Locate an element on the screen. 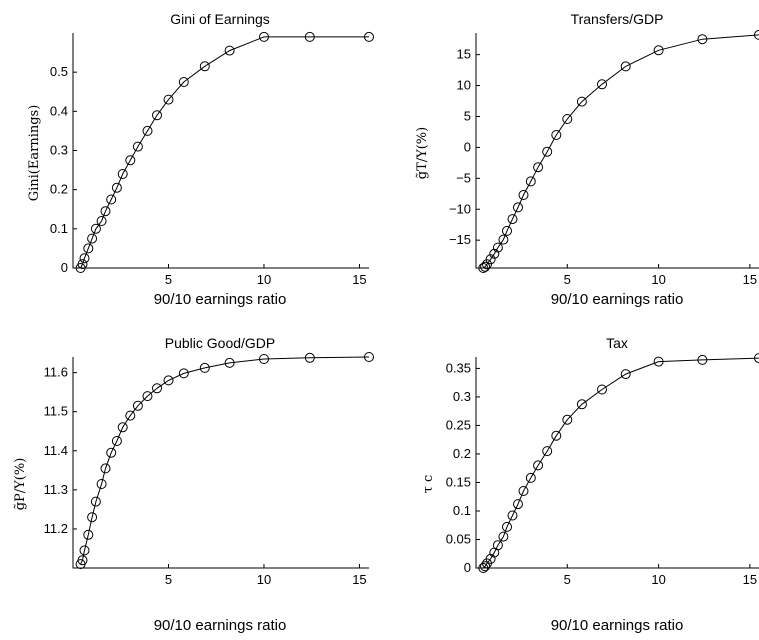  y-tick-label: 11.5 is located at coordinates (56, 411).